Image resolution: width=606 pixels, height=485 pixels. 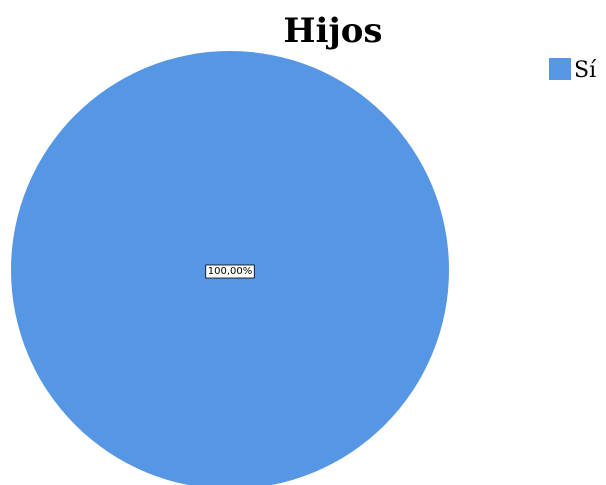 I want to click on chart-title: Hijos, so click(x=332, y=31).